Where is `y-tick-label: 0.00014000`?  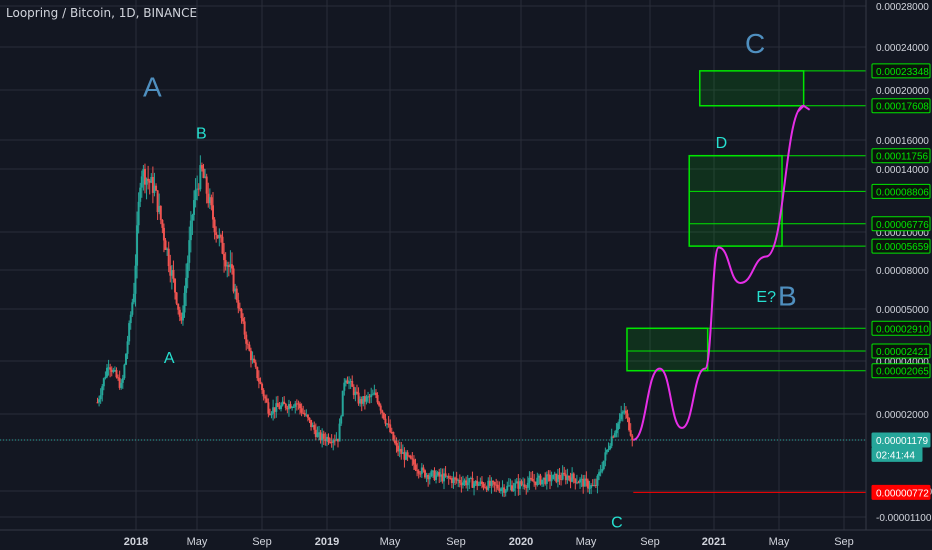
y-tick-label: 0.00014000 is located at coordinates (902, 170).